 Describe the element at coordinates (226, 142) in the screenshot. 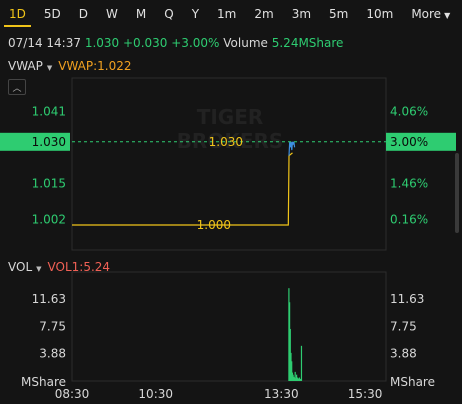

I see `annotation-high: 1.030` at that location.